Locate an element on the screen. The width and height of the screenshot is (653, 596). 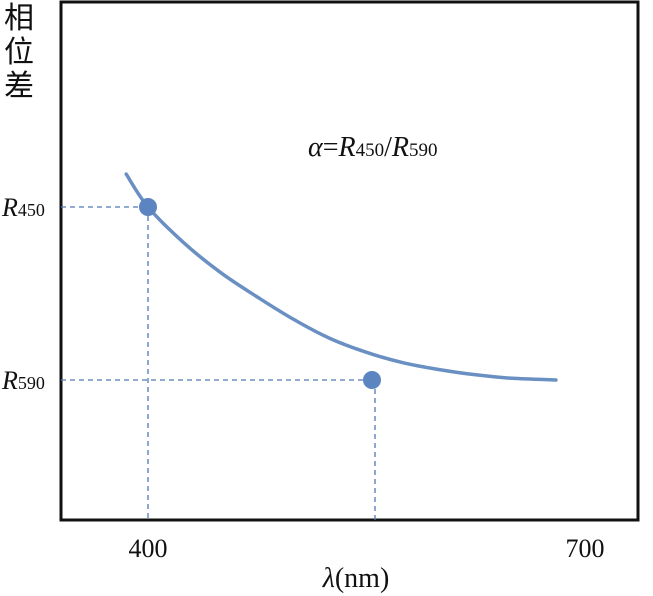
y-tick-r590-sub: 590 is located at coordinates (31, 383).